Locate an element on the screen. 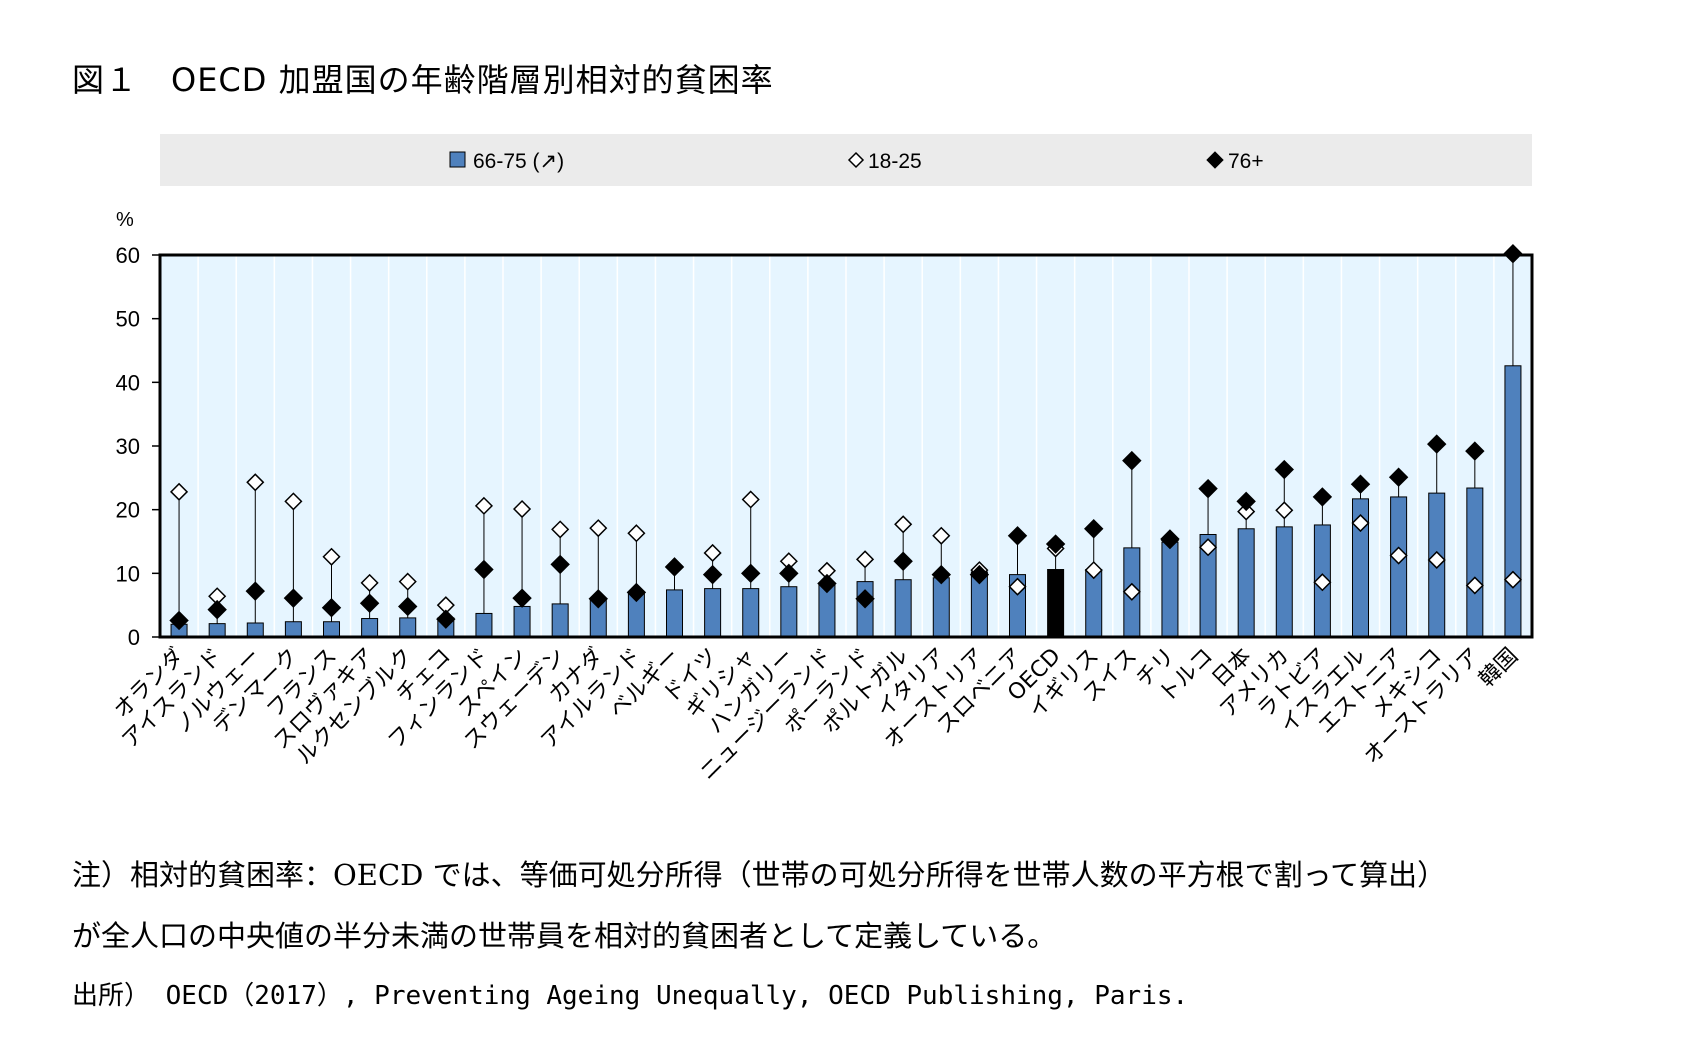  y-axis: 0 10 20 30 40 50 60 is located at coordinates (138, 446).